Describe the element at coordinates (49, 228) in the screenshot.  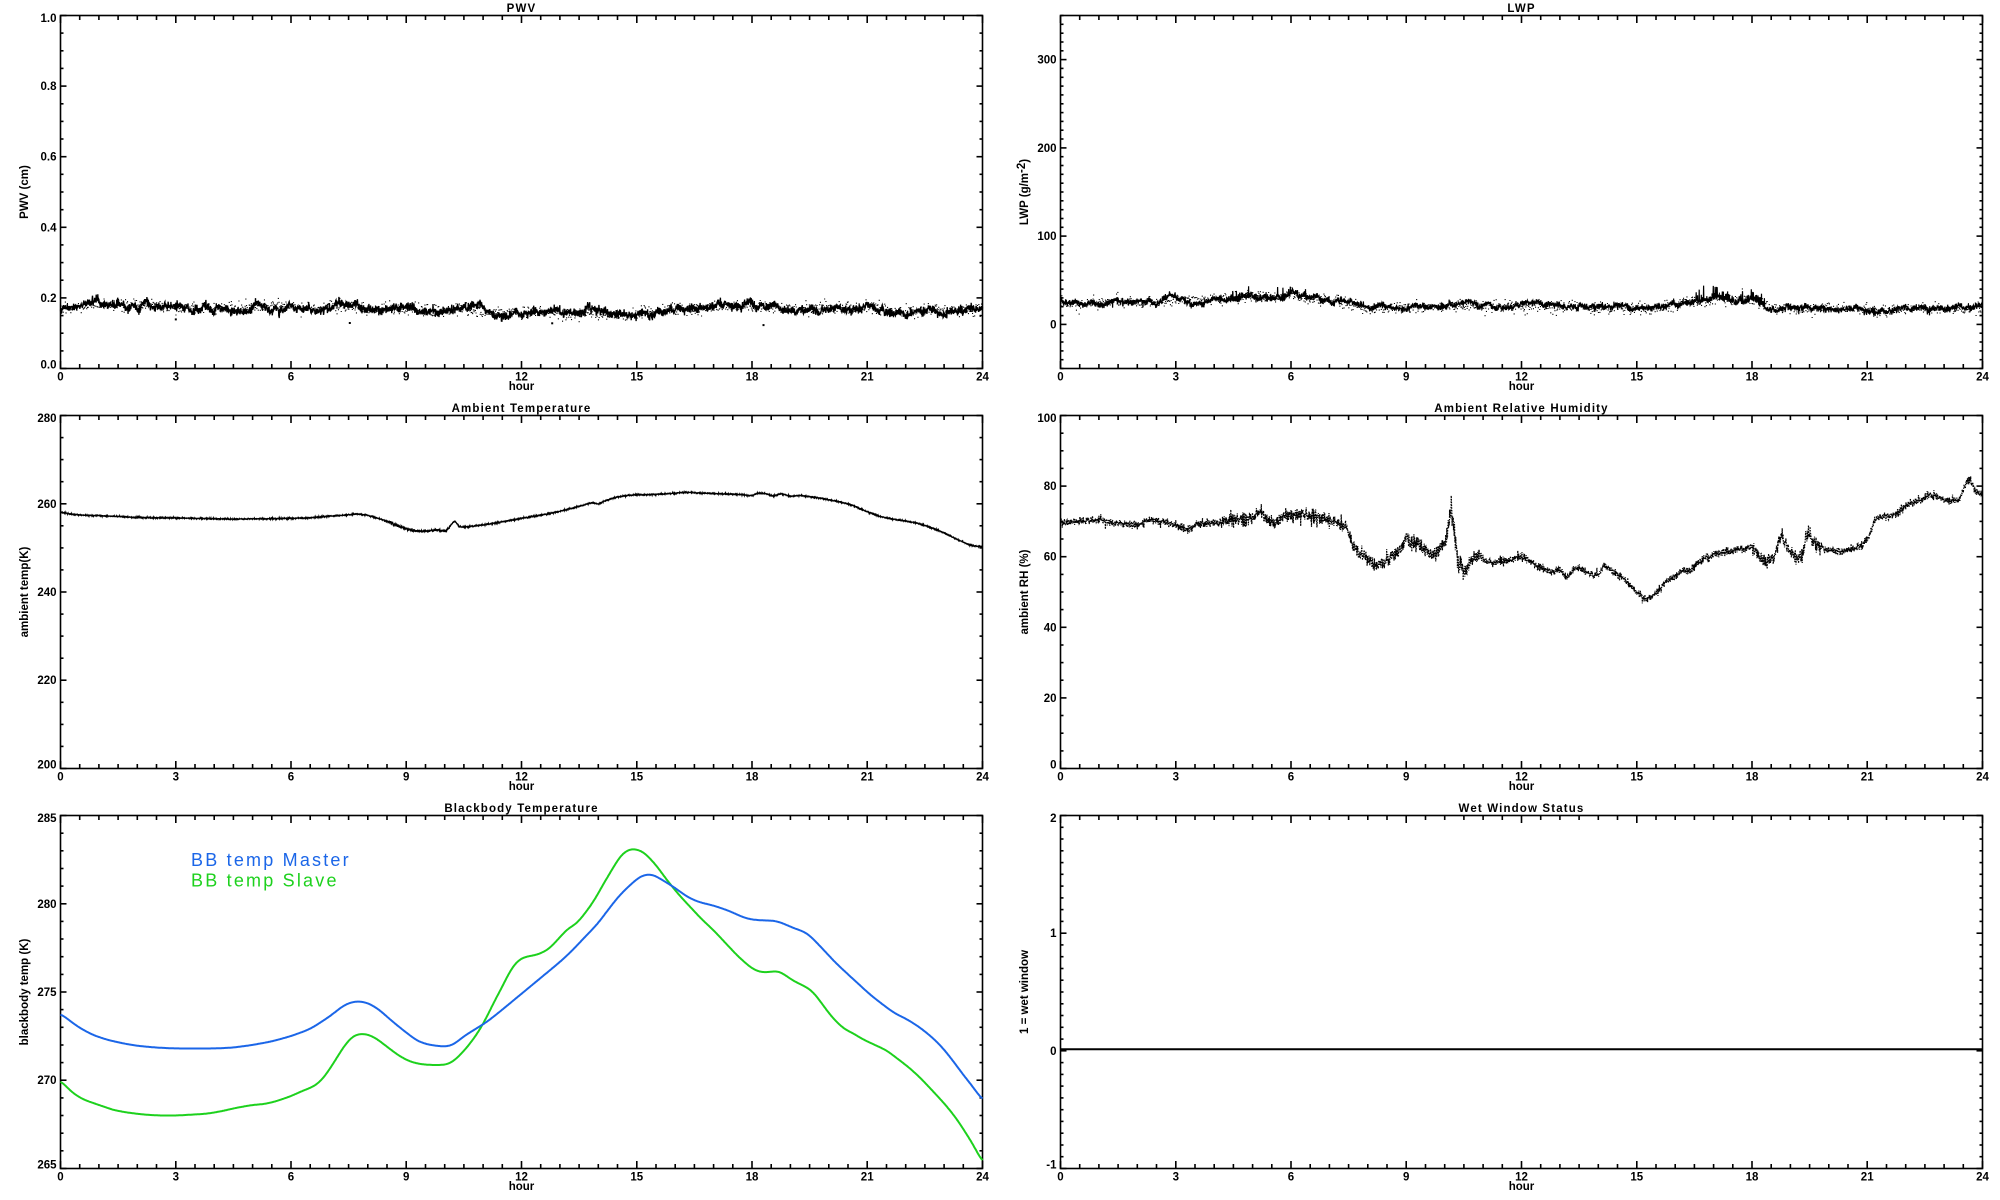
I see `svg-text: 0.4` at that location.